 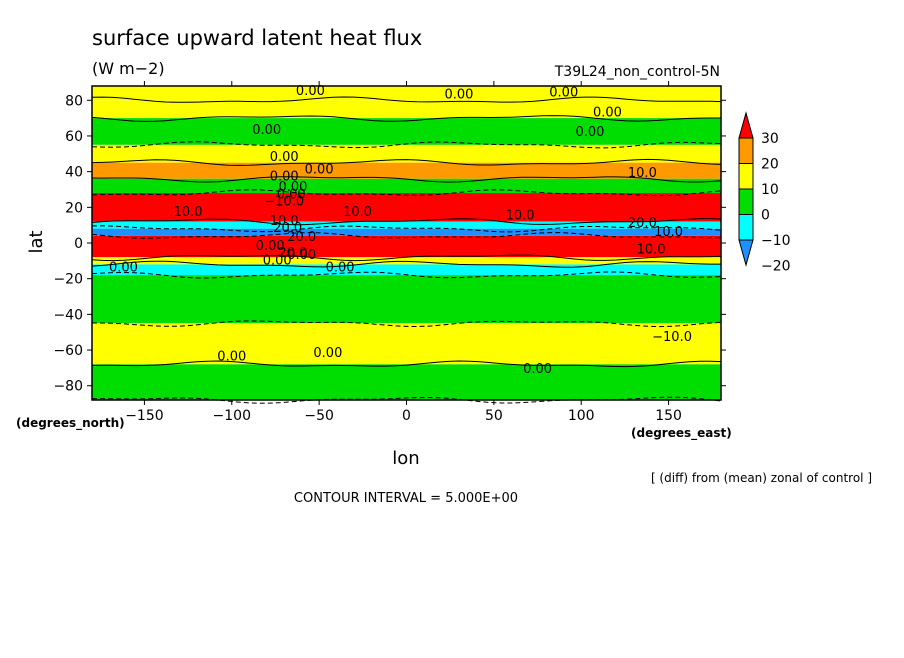 I want to click on y-tick-label-7: −60, so click(x=68, y=351).